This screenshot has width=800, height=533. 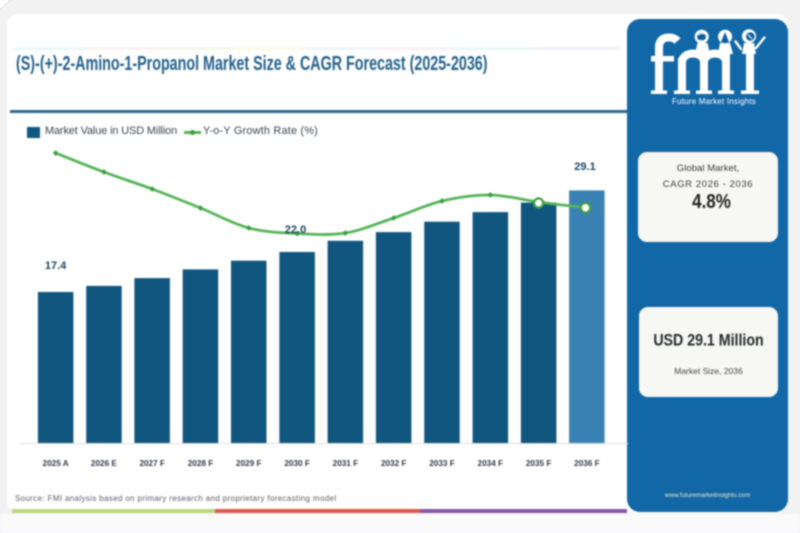 What do you see at coordinates (295, 230) in the screenshot?
I see `svg-text: 22.0` at bounding box center [295, 230].